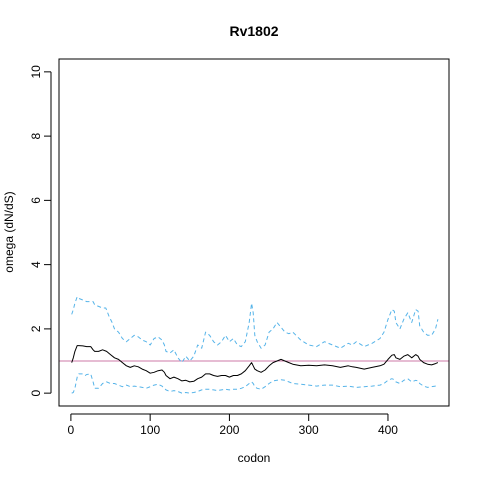 The image size is (480, 480). Describe the element at coordinates (253, 31) in the screenshot. I see `chart-title: Rv1802` at that location.